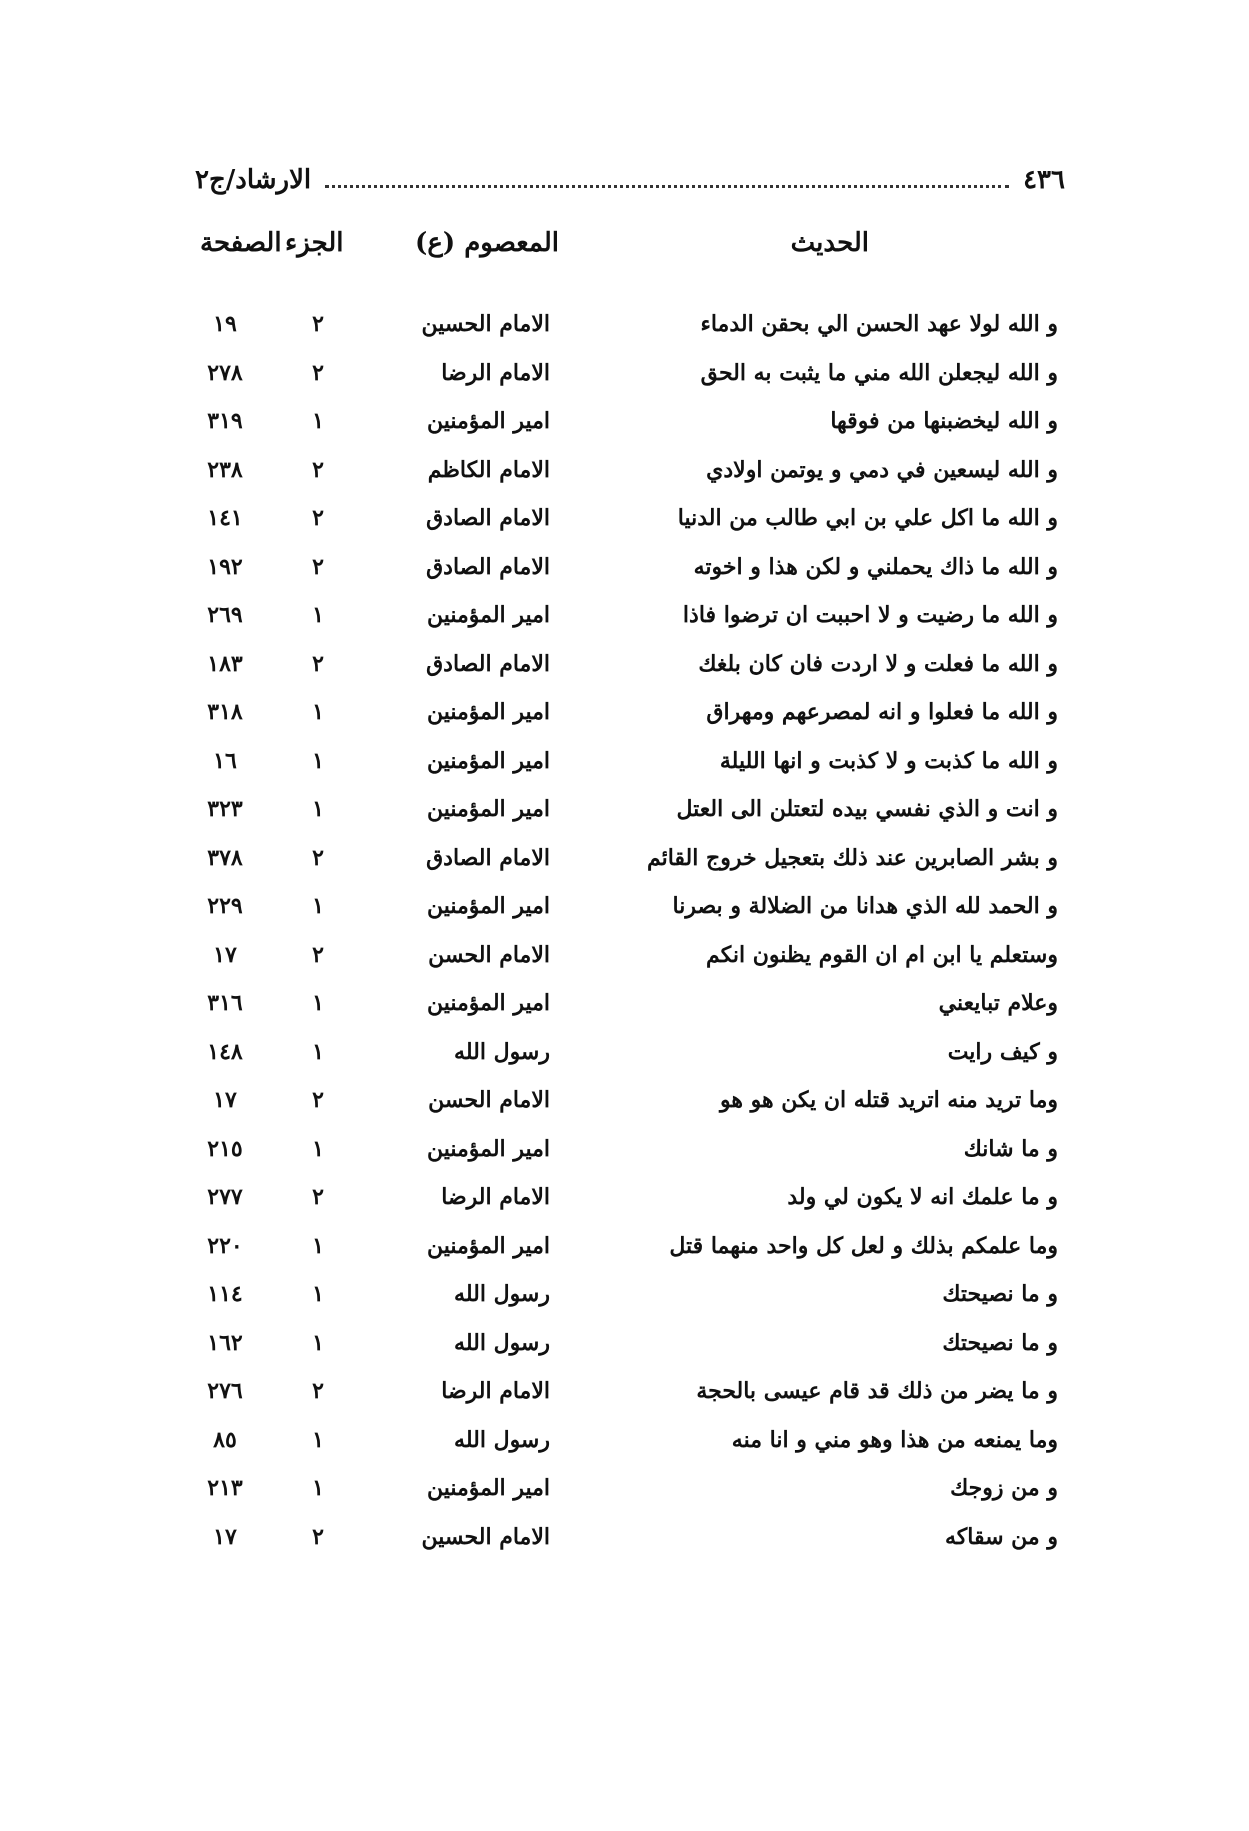  Describe the element at coordinates (882, 954) in the screenshot. I see `hadith-text: وستعلم يا ابن ام ان القوم يظنون انكم` at that location.